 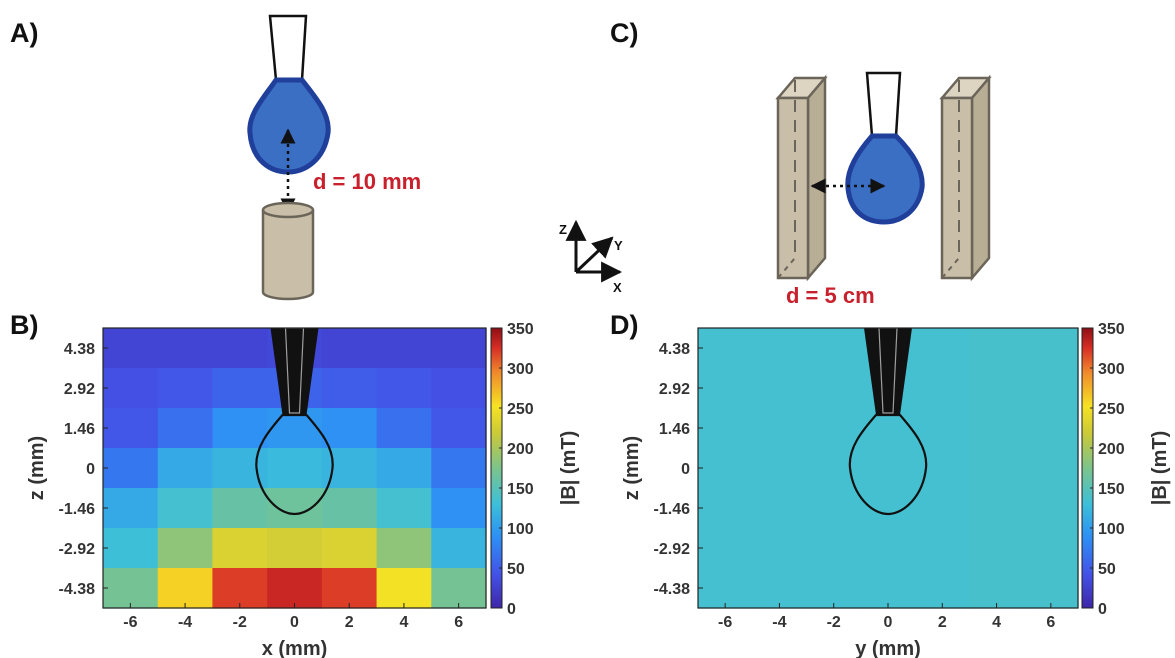 I want to click on colorbar-label: |B| (mT), so click(x=1160, y=468).